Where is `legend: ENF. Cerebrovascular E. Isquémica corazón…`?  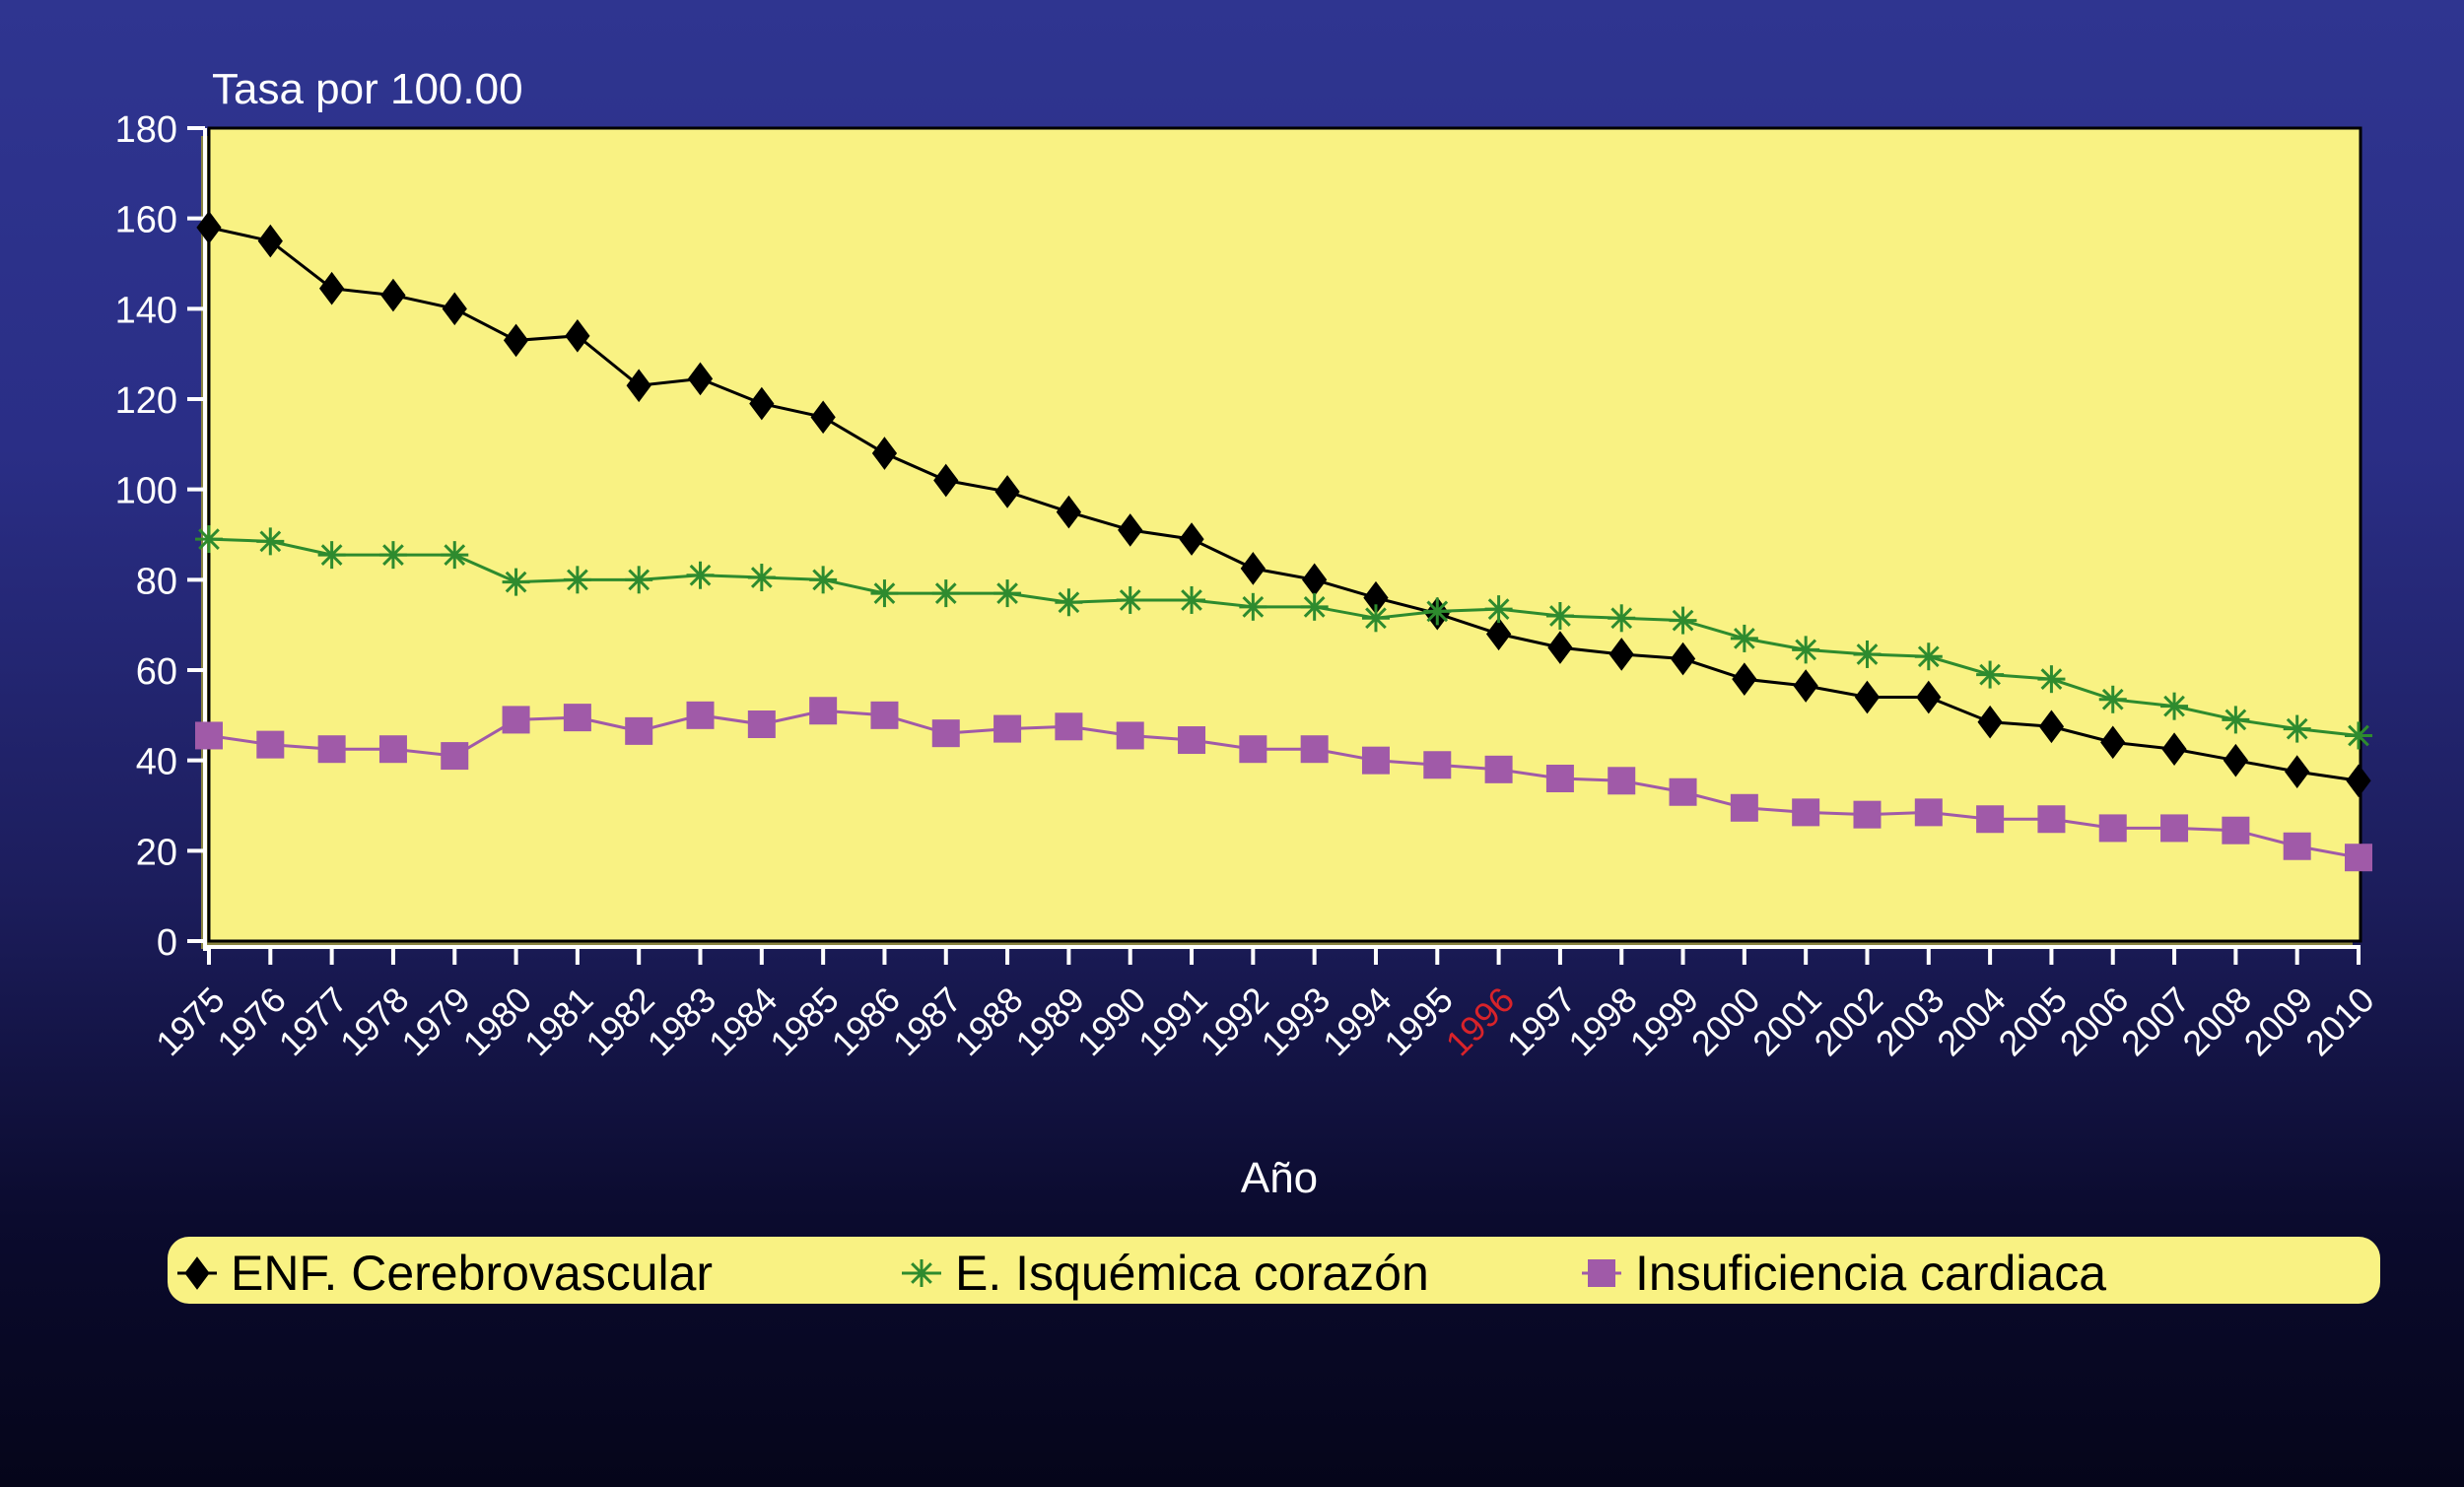 legend: ENF. Cerebrovascular E. Isquémica corazón… is located at coordinates (1274, 1271).